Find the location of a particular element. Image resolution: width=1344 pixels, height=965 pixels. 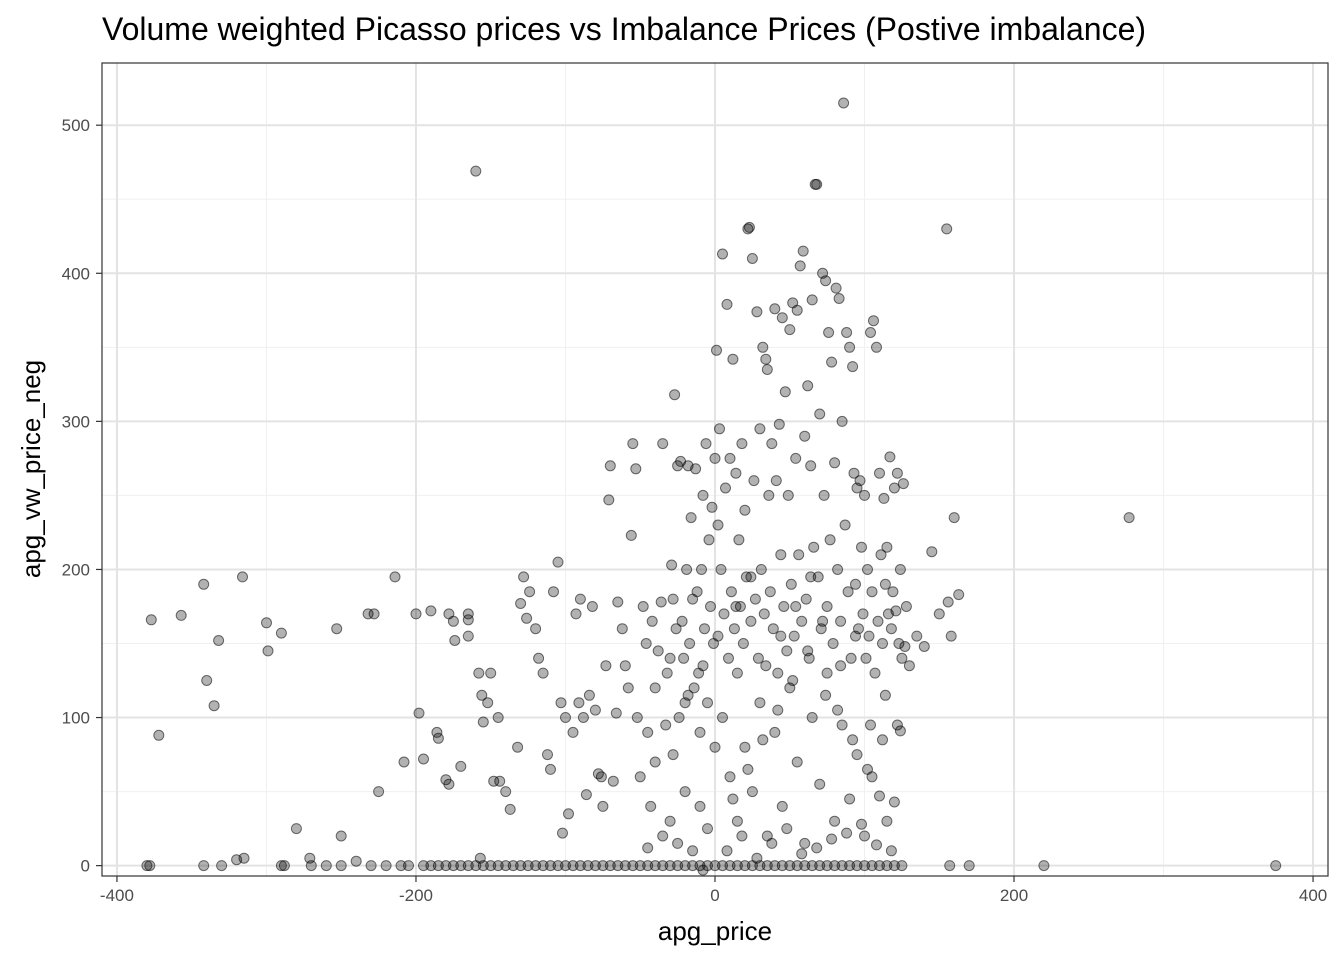

x-axis-title: apg_price is located at coordinates (715, 931).